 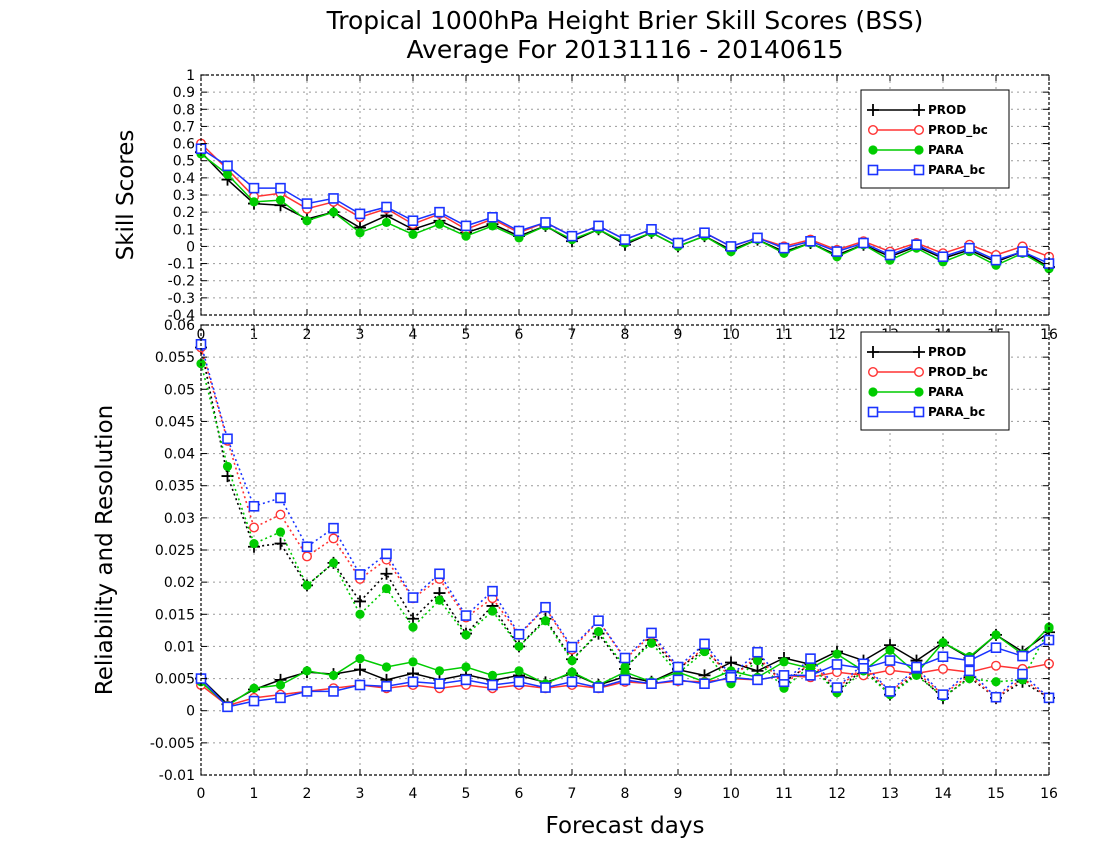 I want to click on y-tick-label: 0.7, so click(x=184, y=127).